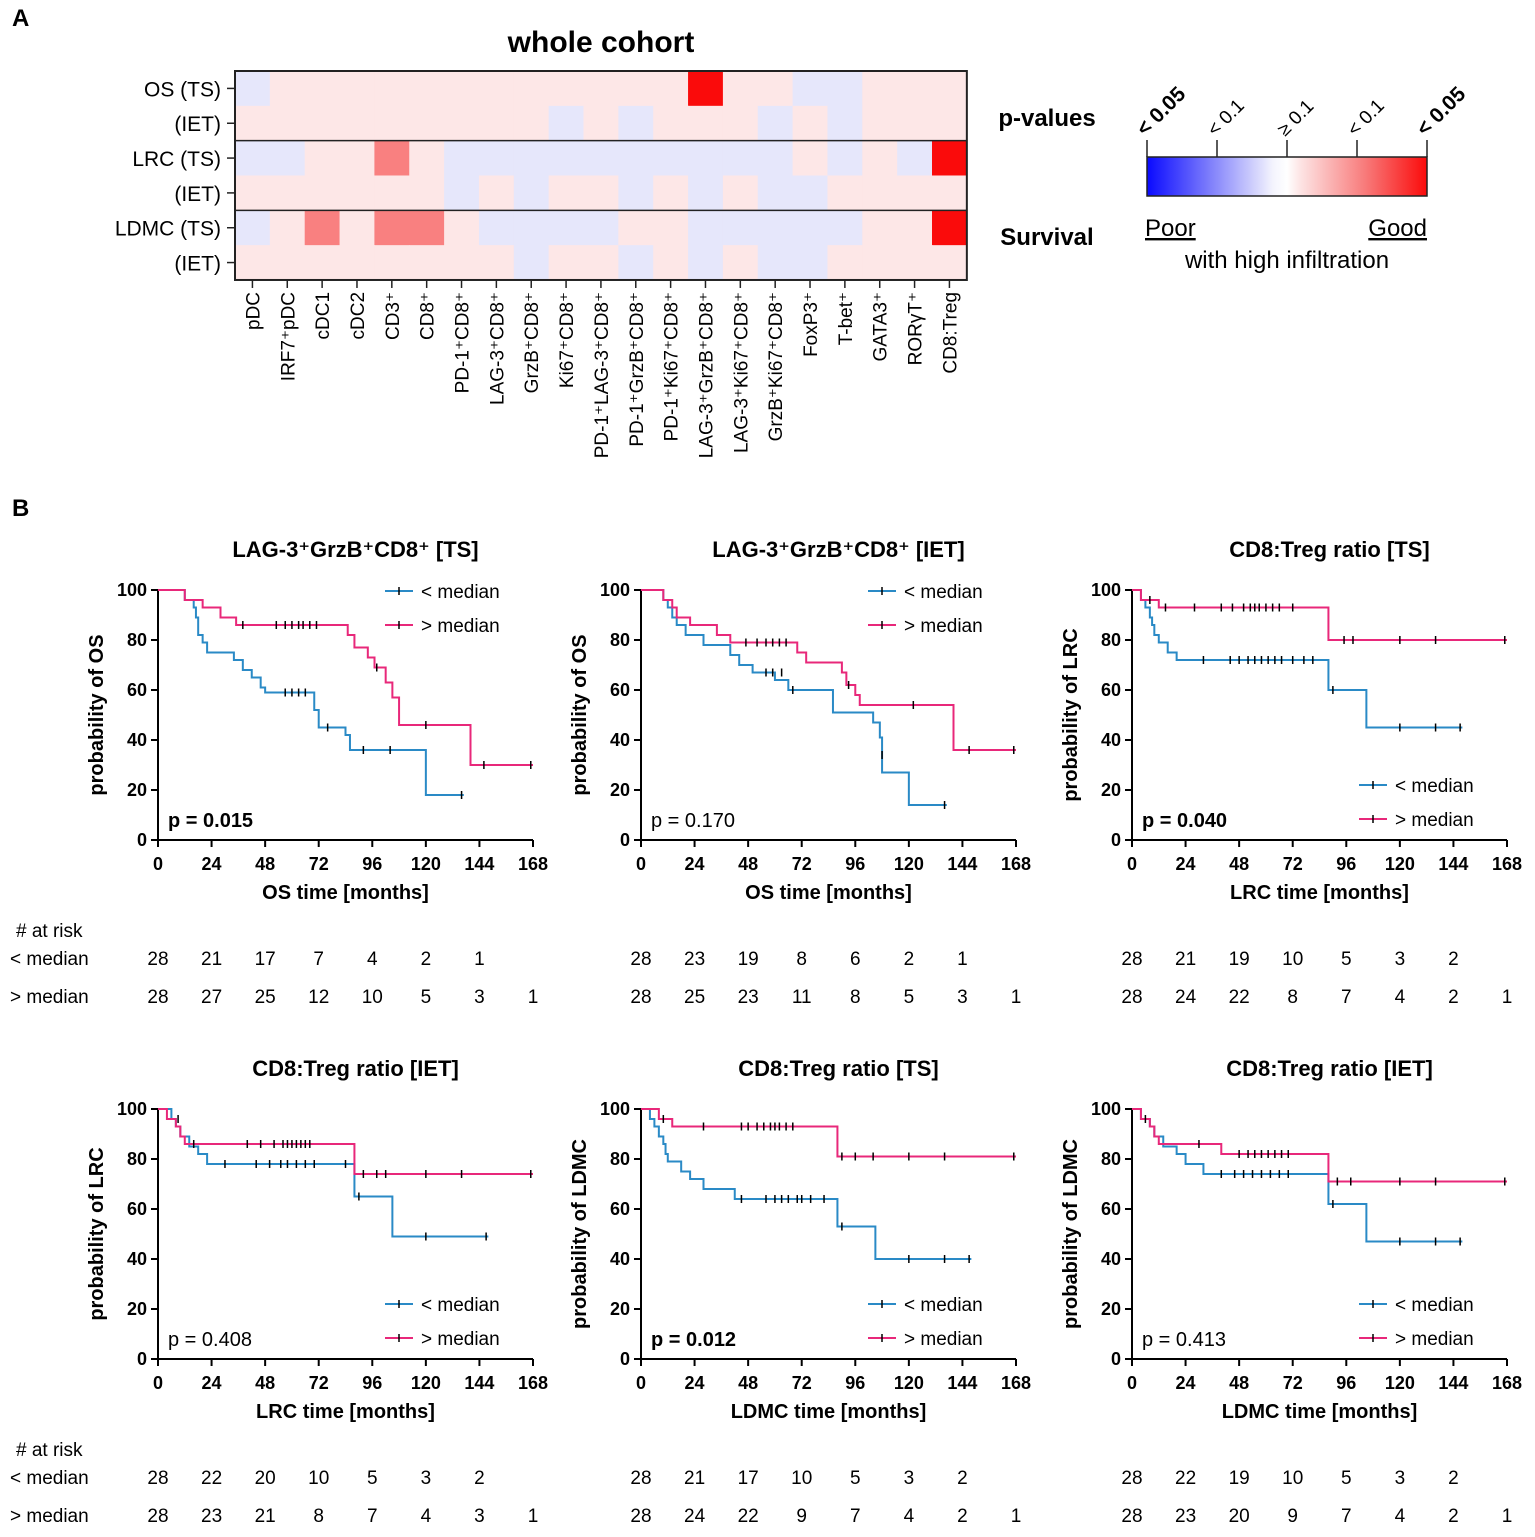 The image size is (1535, 1537). Describe the element at coordinates (694, 997) in the screenshot. I see `at-risk-above-count: 25` at that location.